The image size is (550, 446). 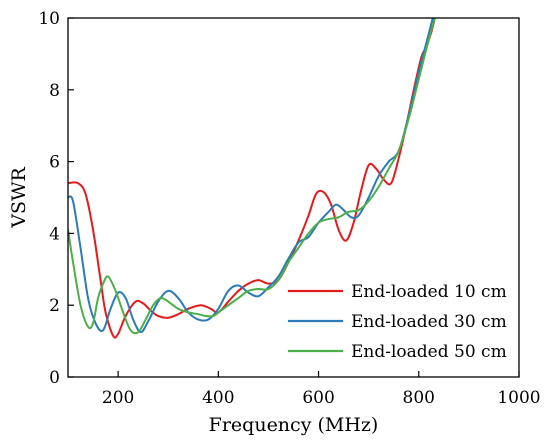 I want to click on x-tick-label-800: 800, so click(x=419, y=398).